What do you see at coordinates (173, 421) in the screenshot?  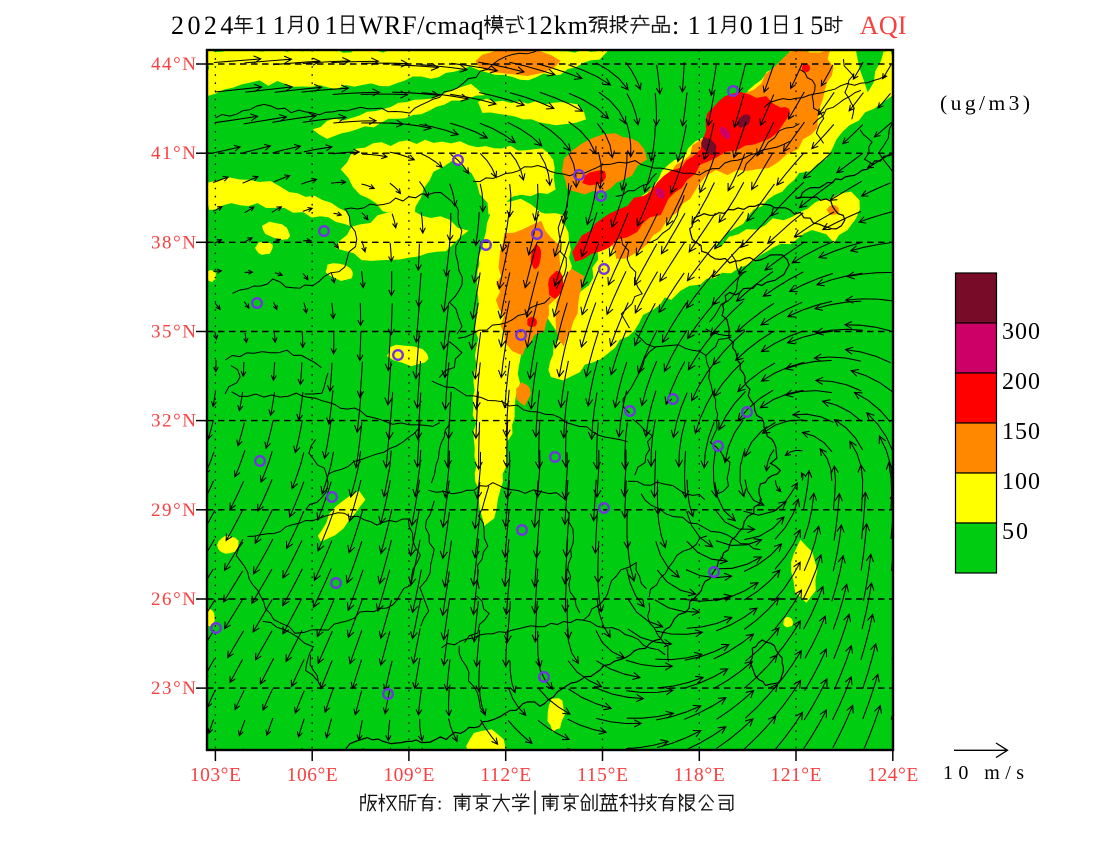 I see `svg-text: 32°N` at bounding box center [173, 421].